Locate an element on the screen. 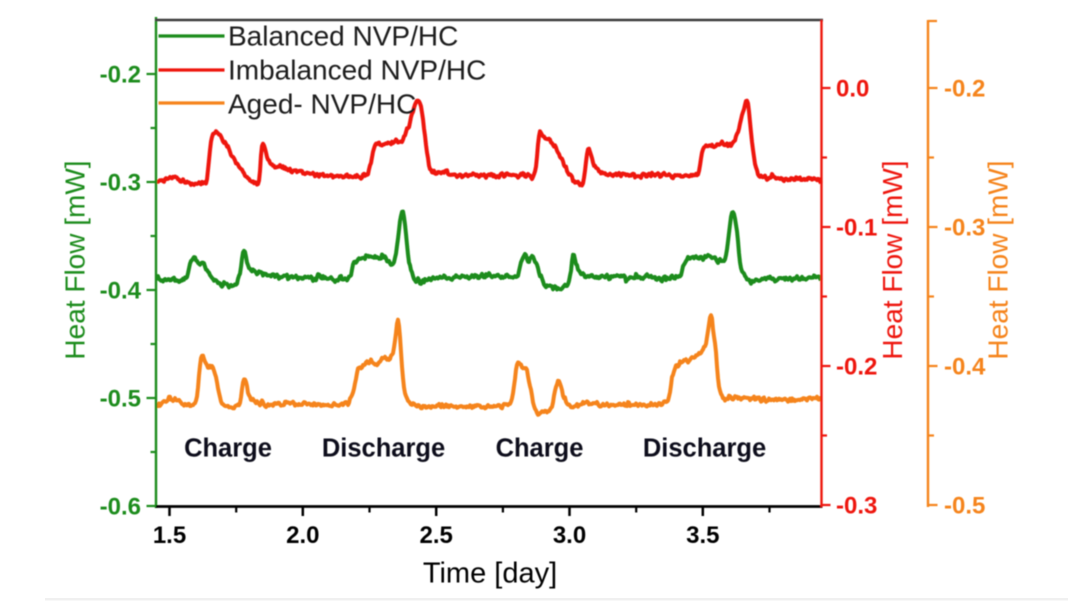 The height and width of the screenshot is (606, 1068). svg-text: Imbalanced NVP/HC is located at coordinates (357, 70).